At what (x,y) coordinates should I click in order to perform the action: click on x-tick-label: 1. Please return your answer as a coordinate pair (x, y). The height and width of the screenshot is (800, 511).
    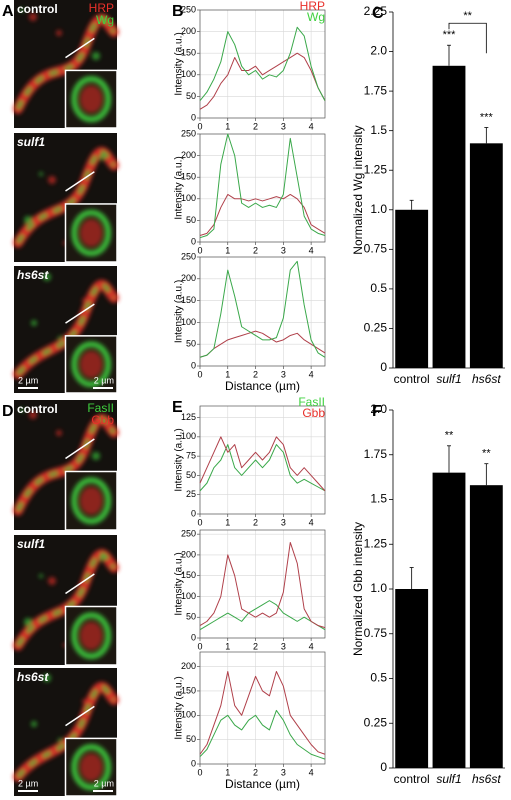
    Looking at the image, I should click on (227, 646).